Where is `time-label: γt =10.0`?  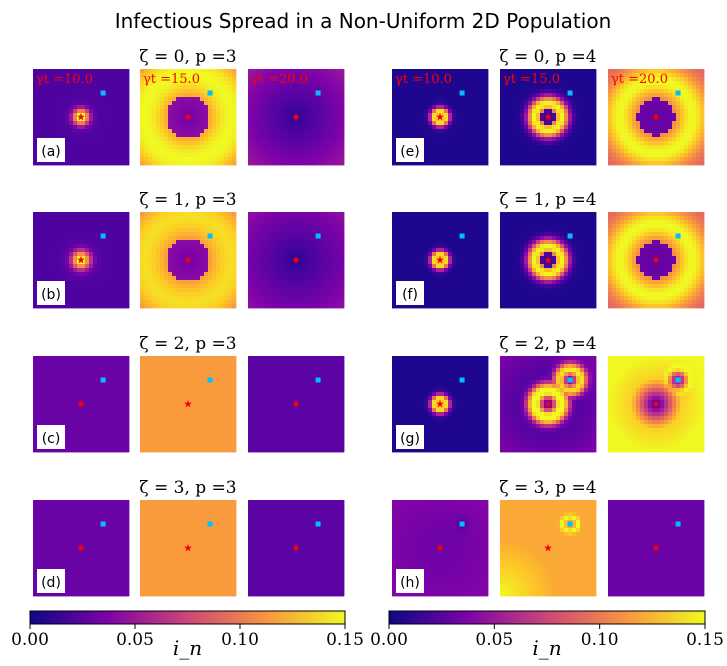 time-label: γt =10.0 is located at coordinates (64, 79).